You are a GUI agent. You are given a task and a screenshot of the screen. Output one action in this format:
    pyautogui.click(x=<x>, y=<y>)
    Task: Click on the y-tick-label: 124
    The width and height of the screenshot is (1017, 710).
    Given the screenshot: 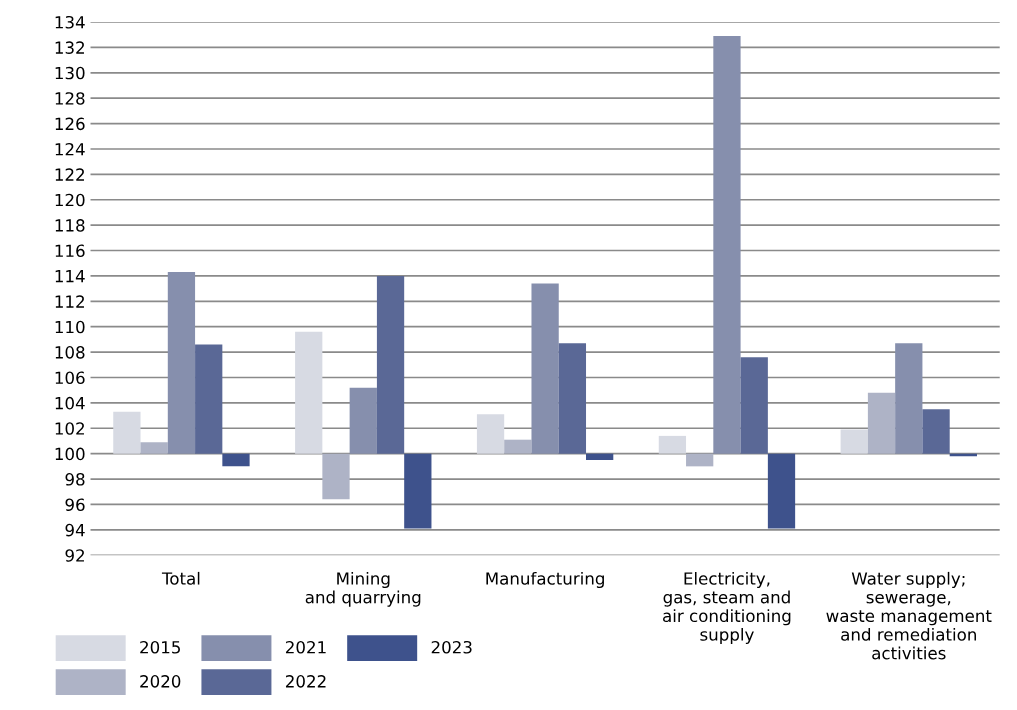 What is the action you would take?
    pyautogui.click(x=70, y=149)
    